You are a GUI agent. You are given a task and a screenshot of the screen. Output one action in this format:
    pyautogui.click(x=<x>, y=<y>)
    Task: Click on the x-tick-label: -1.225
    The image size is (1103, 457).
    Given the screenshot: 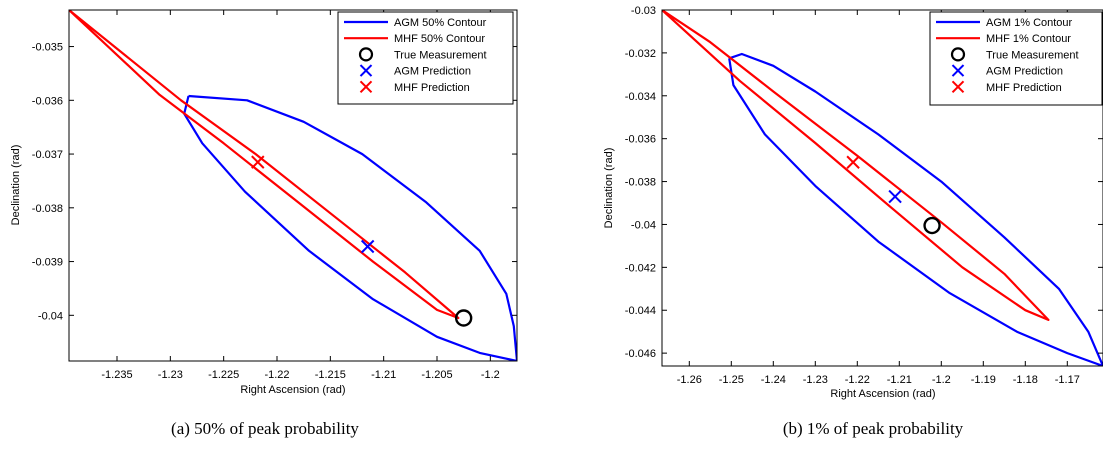 What is the action you would take?
    pyautogui.click(x=223, y=375)
    